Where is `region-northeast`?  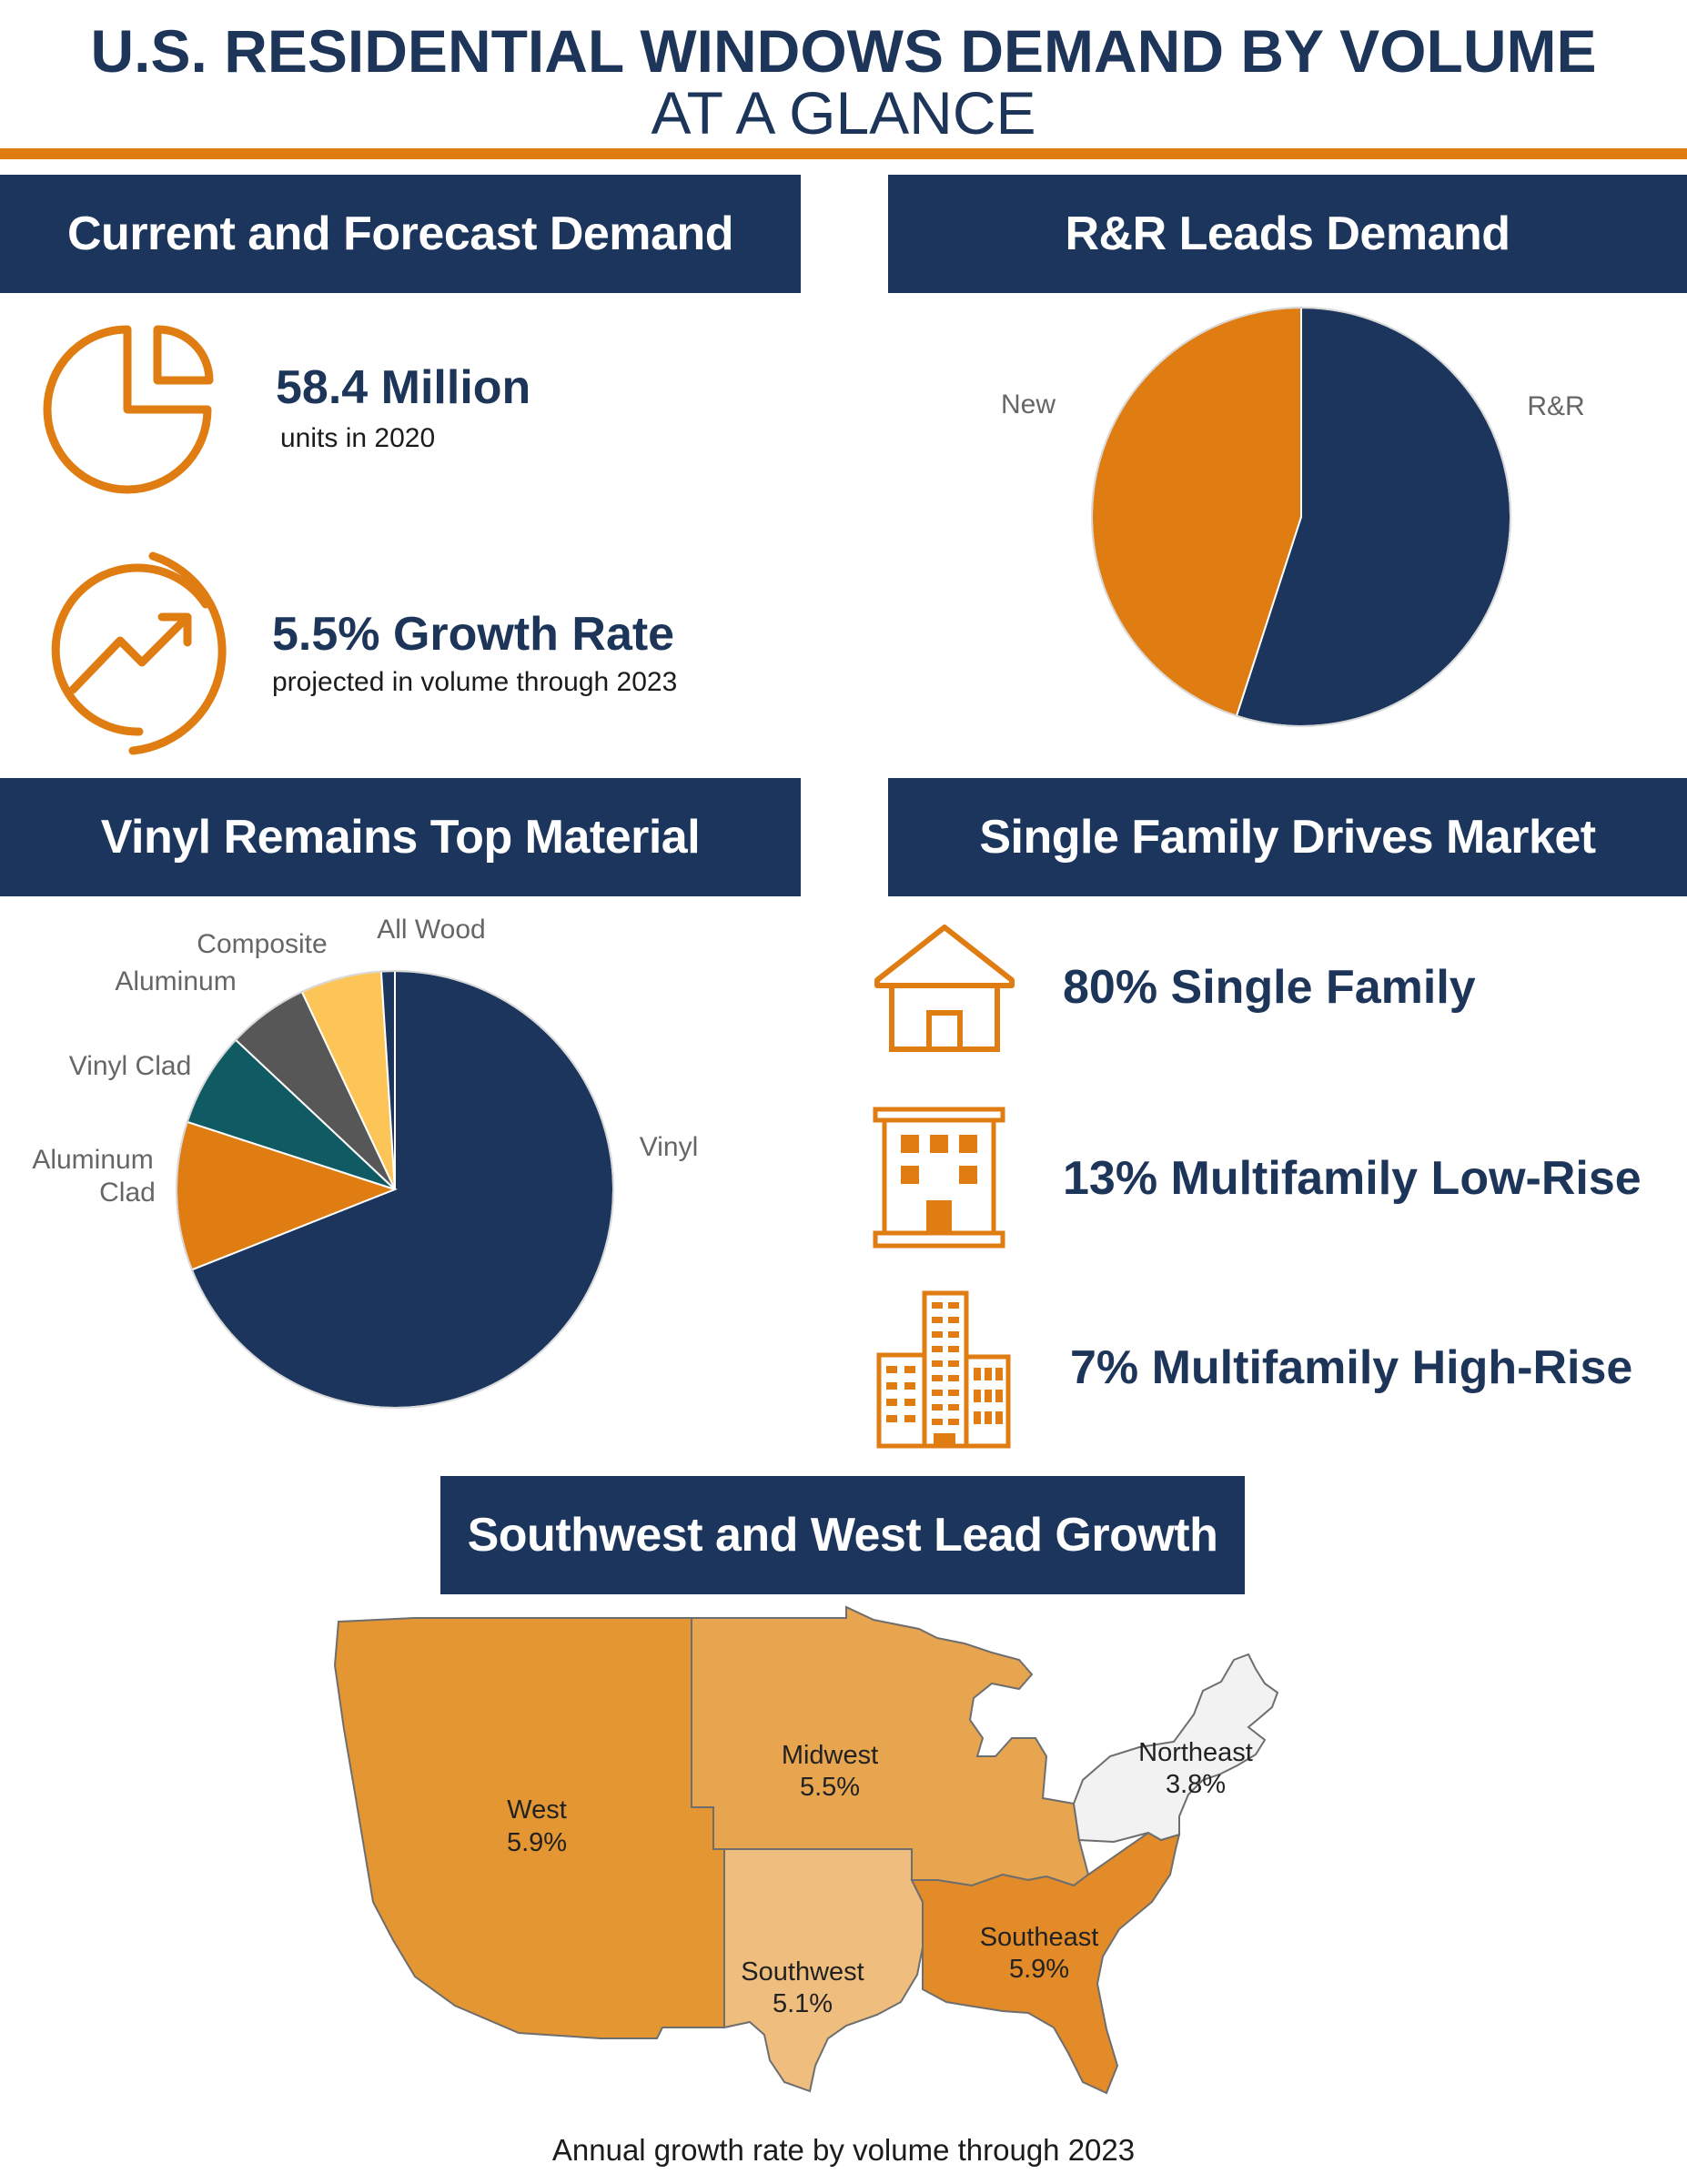
region-northeast is located at coordinates (1175, 1749).